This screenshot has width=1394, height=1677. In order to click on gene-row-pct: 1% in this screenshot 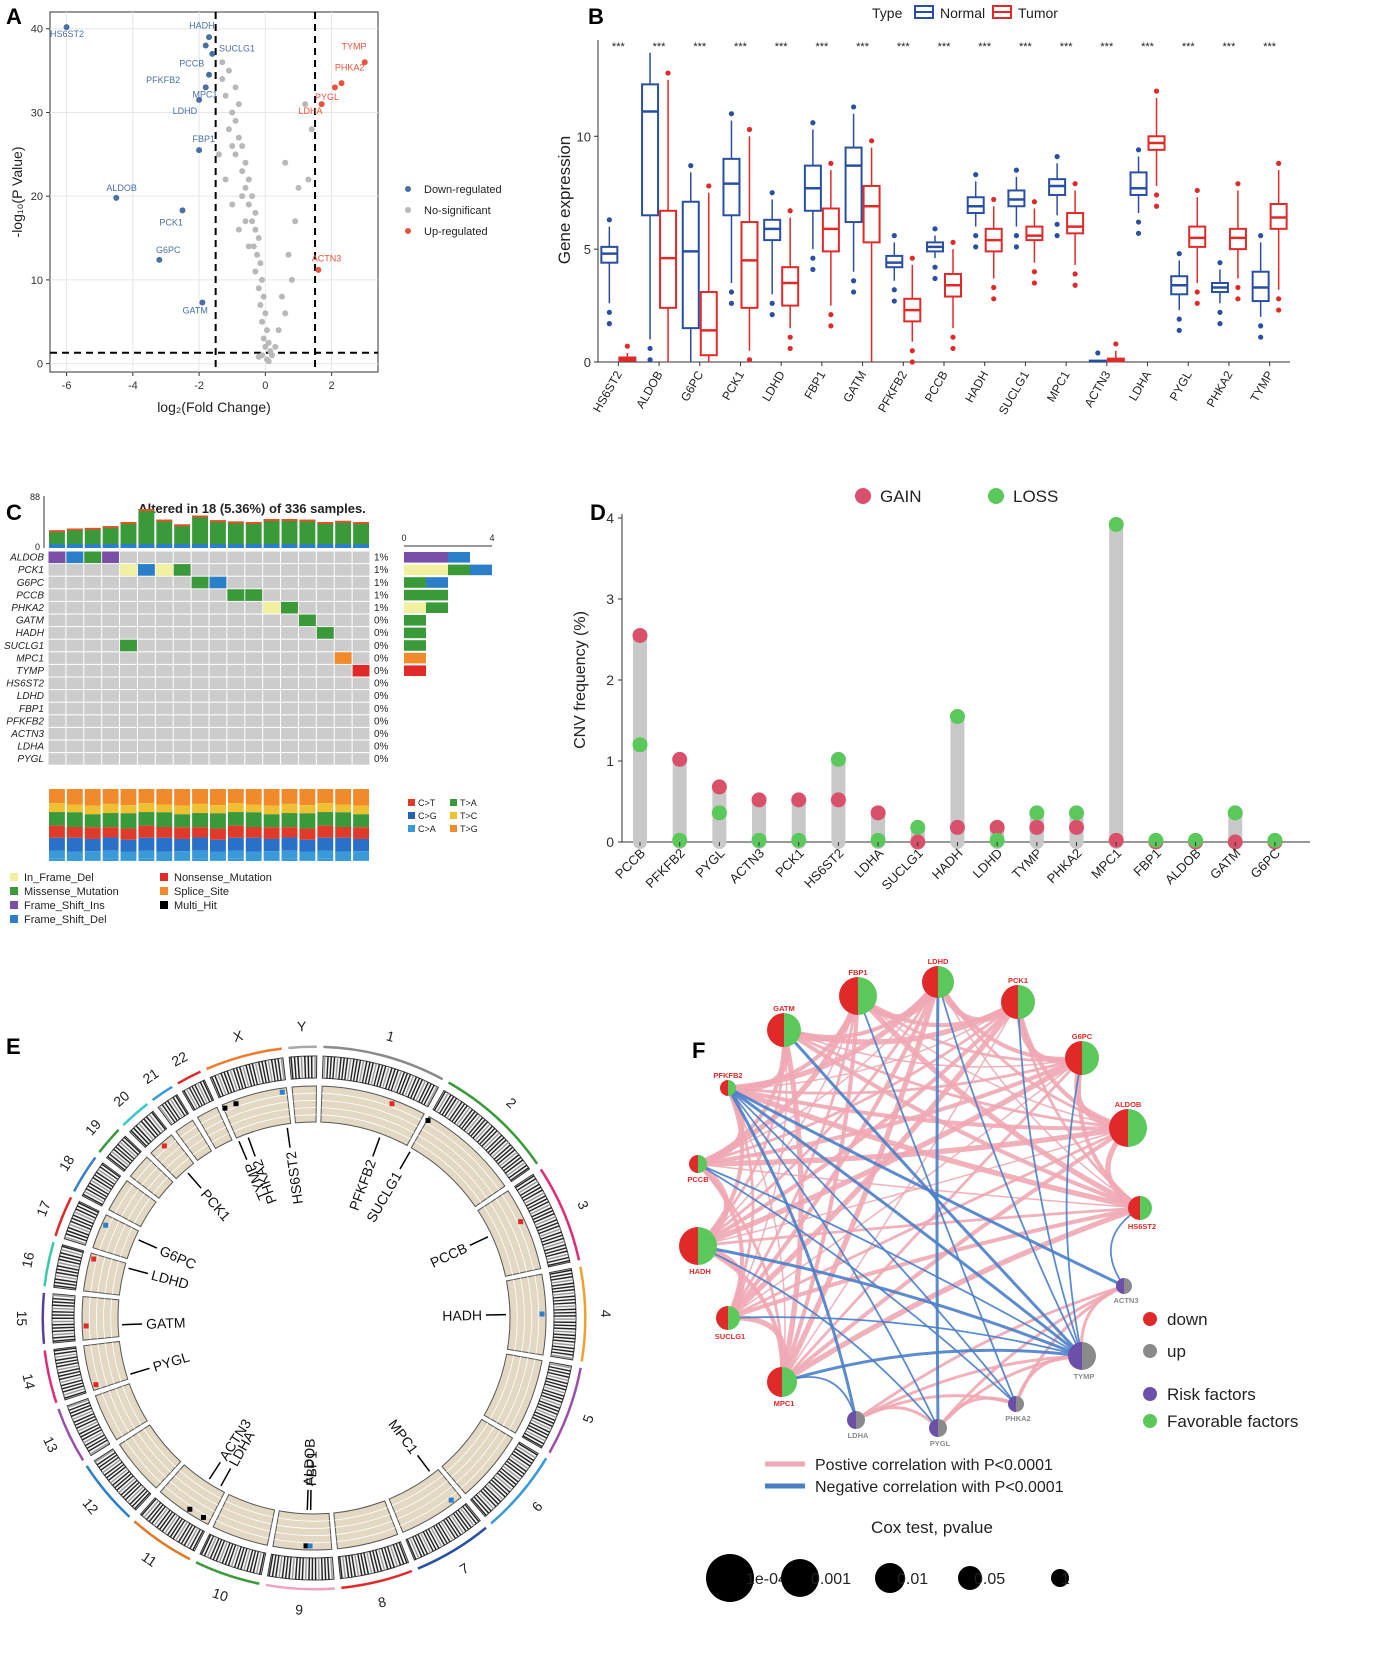, I will do `click(381, 558)`.